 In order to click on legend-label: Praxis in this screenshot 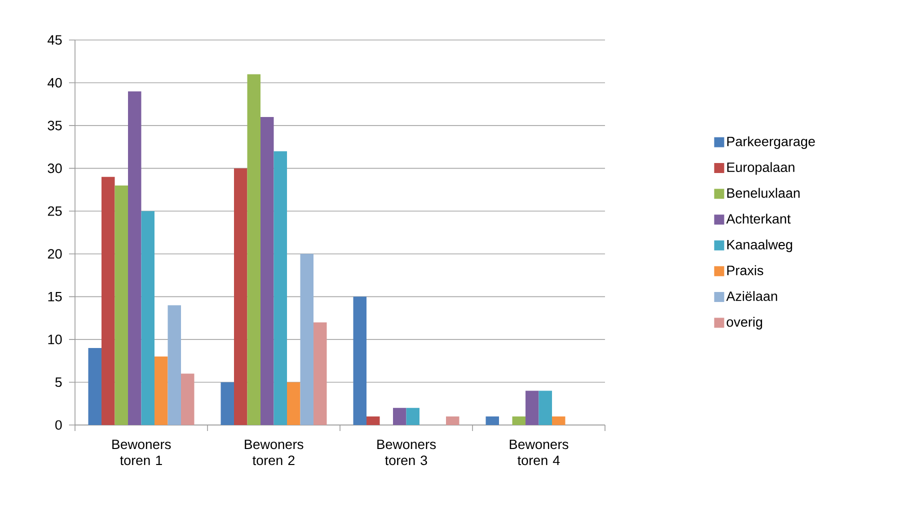, I will do `click(745, 270)`.